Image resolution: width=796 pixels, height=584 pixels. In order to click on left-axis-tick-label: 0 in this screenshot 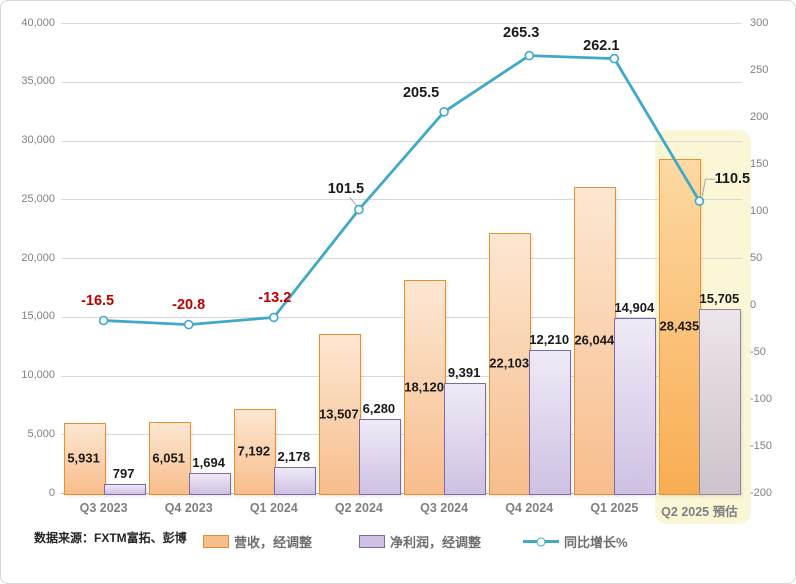, I will do `click(51, 492)`.